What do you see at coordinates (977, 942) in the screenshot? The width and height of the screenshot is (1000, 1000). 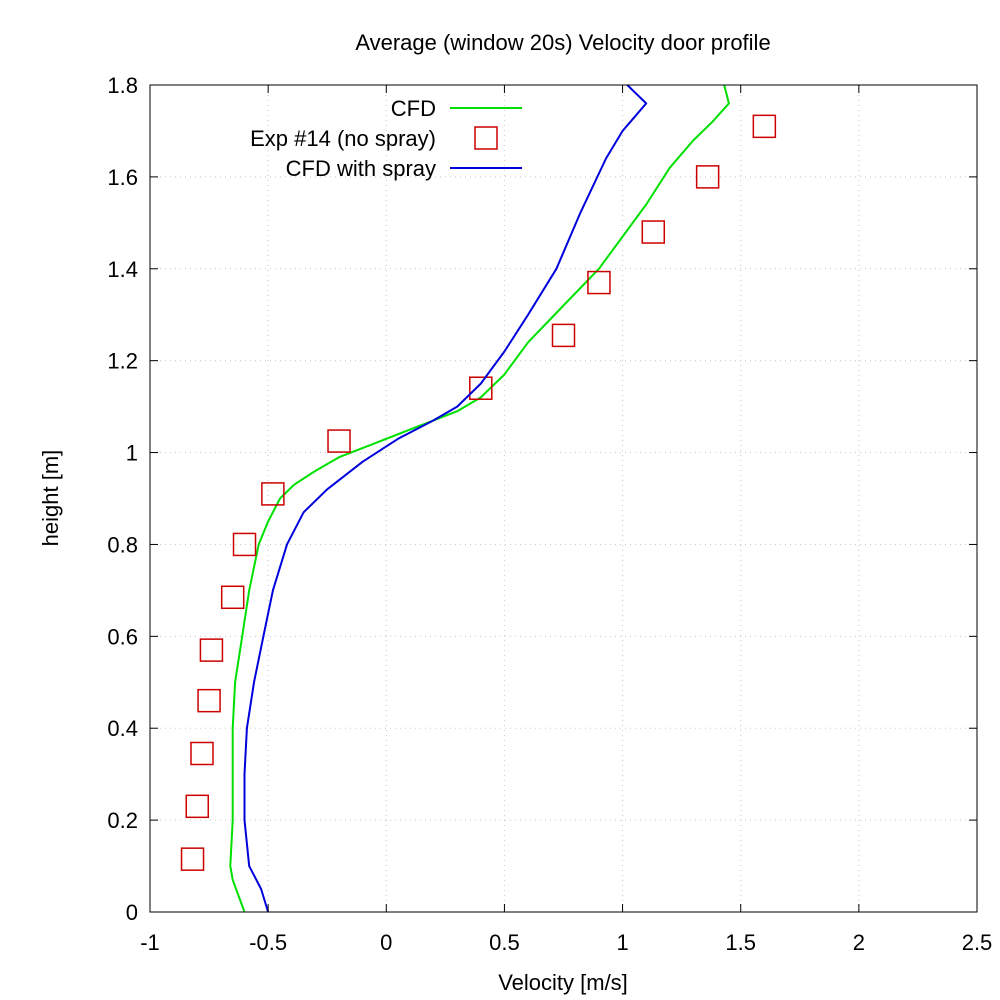 I see `x-tick-label: 2.5` at bounding box center [977, 942].